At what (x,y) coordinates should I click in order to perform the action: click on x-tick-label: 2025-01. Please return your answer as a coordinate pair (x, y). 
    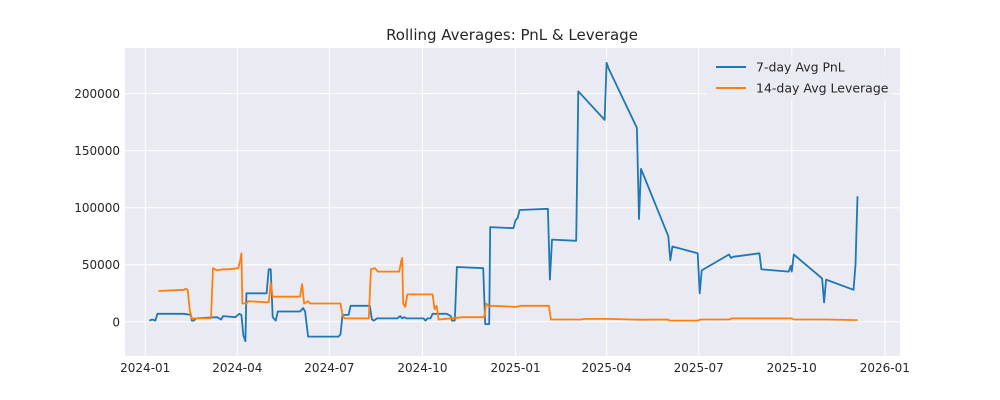
    Looking at the image, I should click on (515, 368).